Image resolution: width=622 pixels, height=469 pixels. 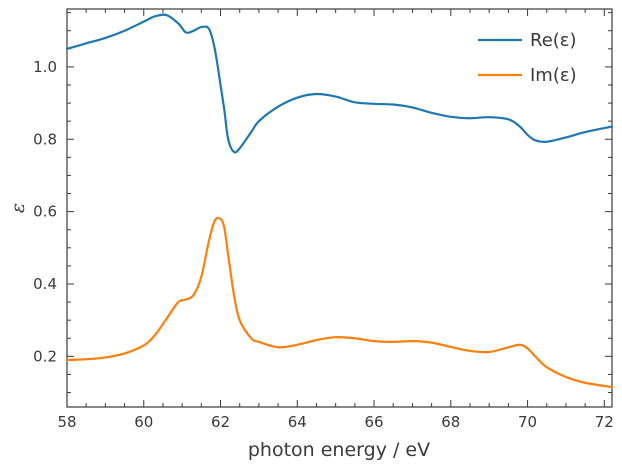 I want to click on x-tick-label: 64, so click(x=297, y=422).